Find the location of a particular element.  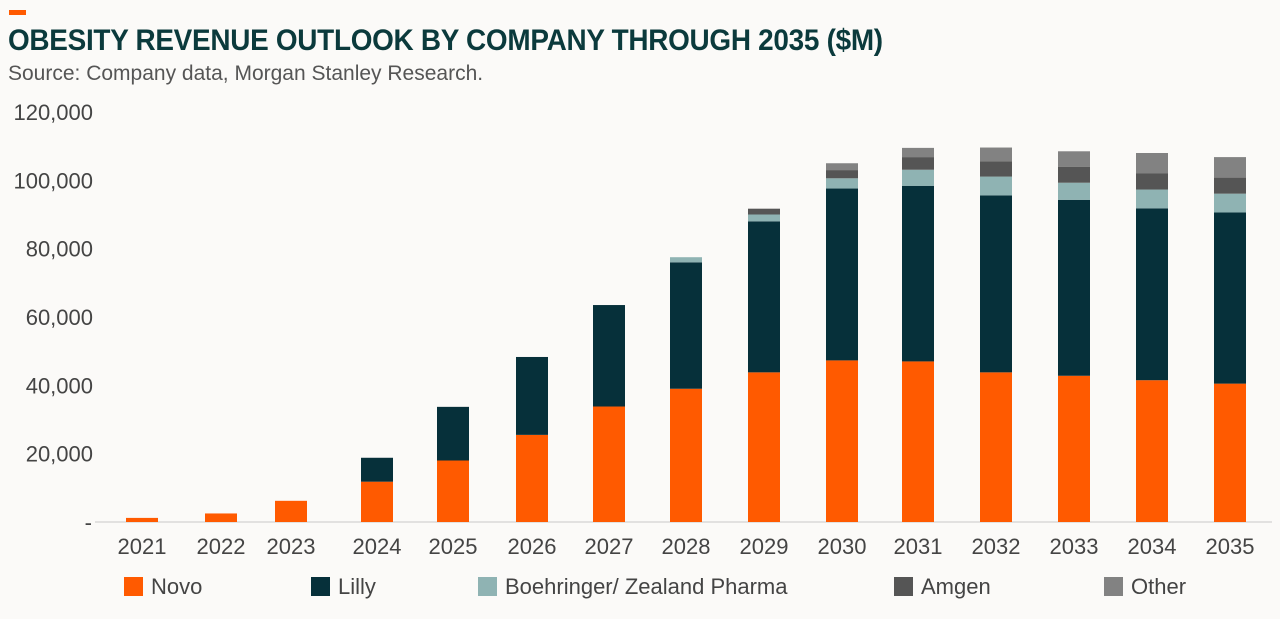

bar-amgen-2031 is located at coordinates (918, 163).